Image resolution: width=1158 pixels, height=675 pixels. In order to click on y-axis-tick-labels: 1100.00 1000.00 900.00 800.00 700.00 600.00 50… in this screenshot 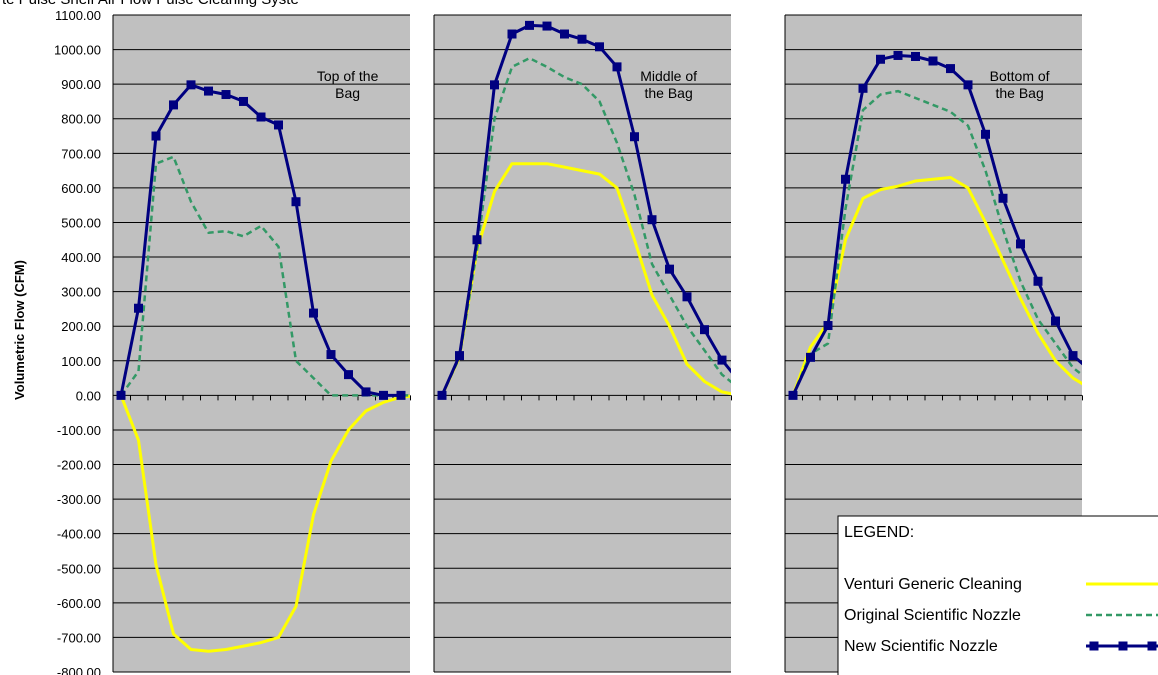, I will do `click(77, 341)`.